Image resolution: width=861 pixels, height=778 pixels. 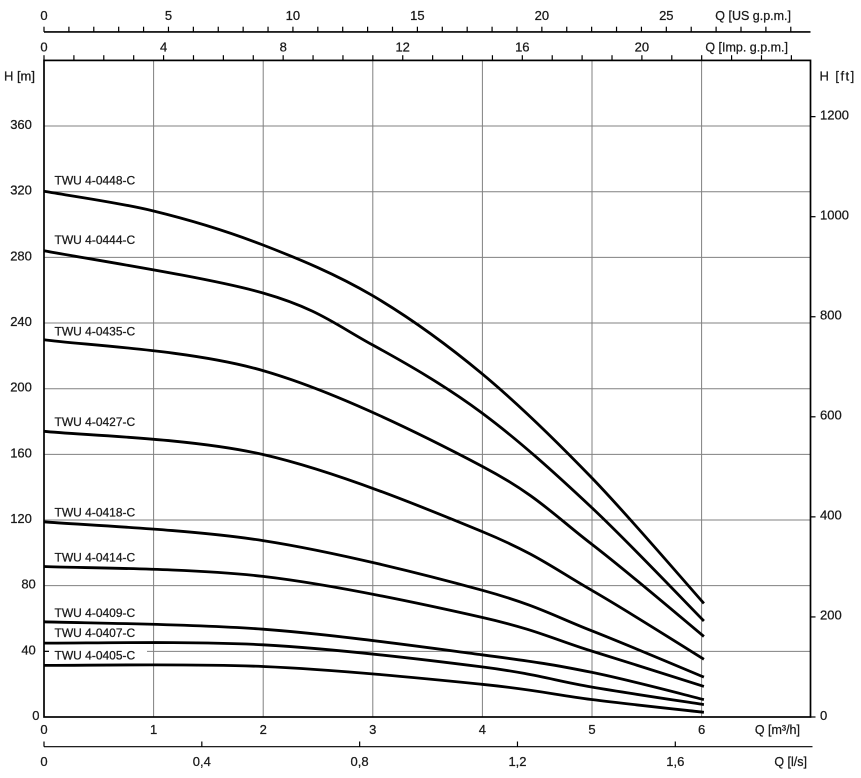 What do you see at coordinates (831, 415) in the screenshot?
I see `svg-text: 600` at bounding box center [831, 415].